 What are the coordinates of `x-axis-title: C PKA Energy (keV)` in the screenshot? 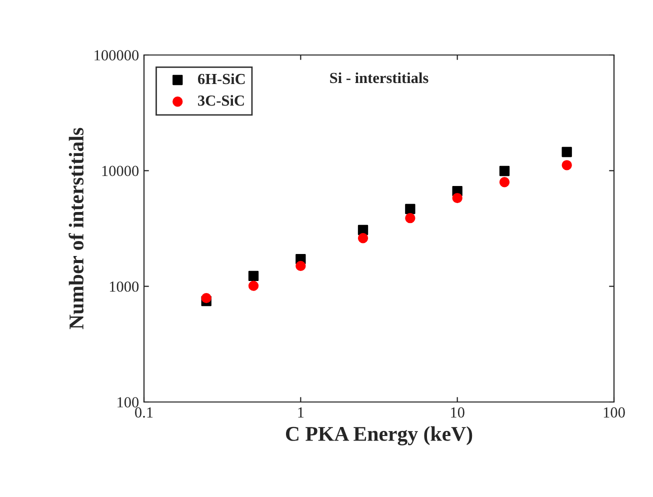 It's located at (379, 436).